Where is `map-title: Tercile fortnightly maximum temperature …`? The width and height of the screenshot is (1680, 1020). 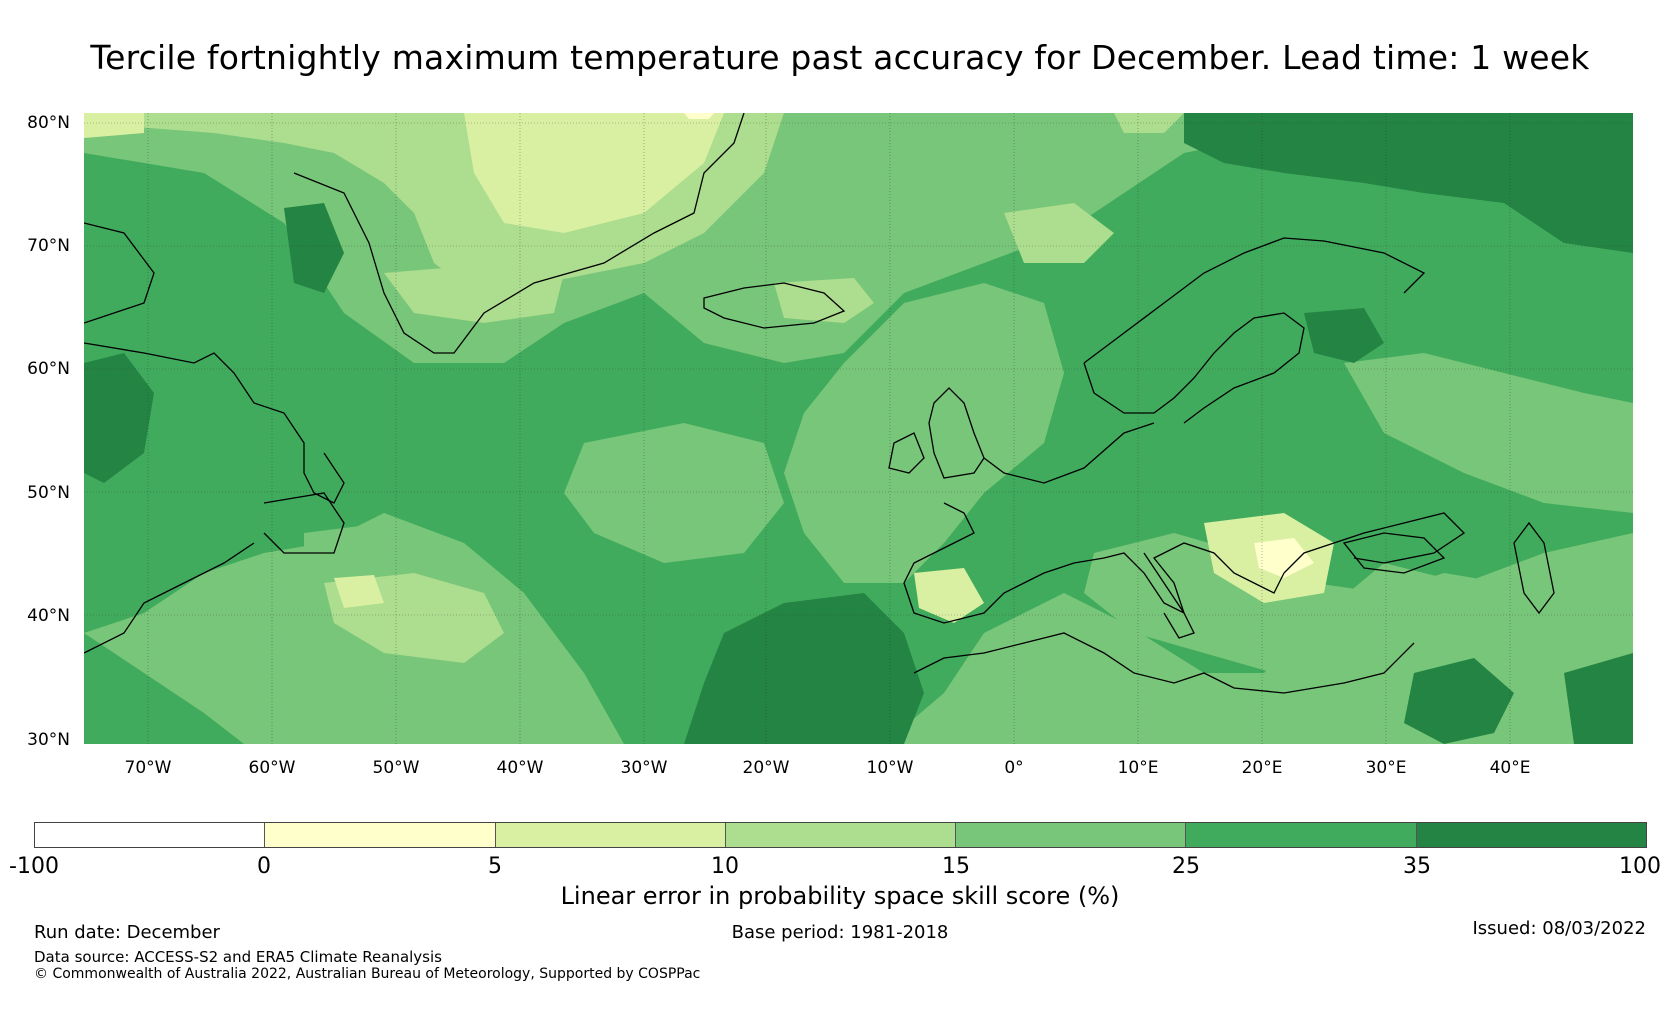
map-title: Tercile fortnightly maximum temperature … is located at coordinates (840, 57).